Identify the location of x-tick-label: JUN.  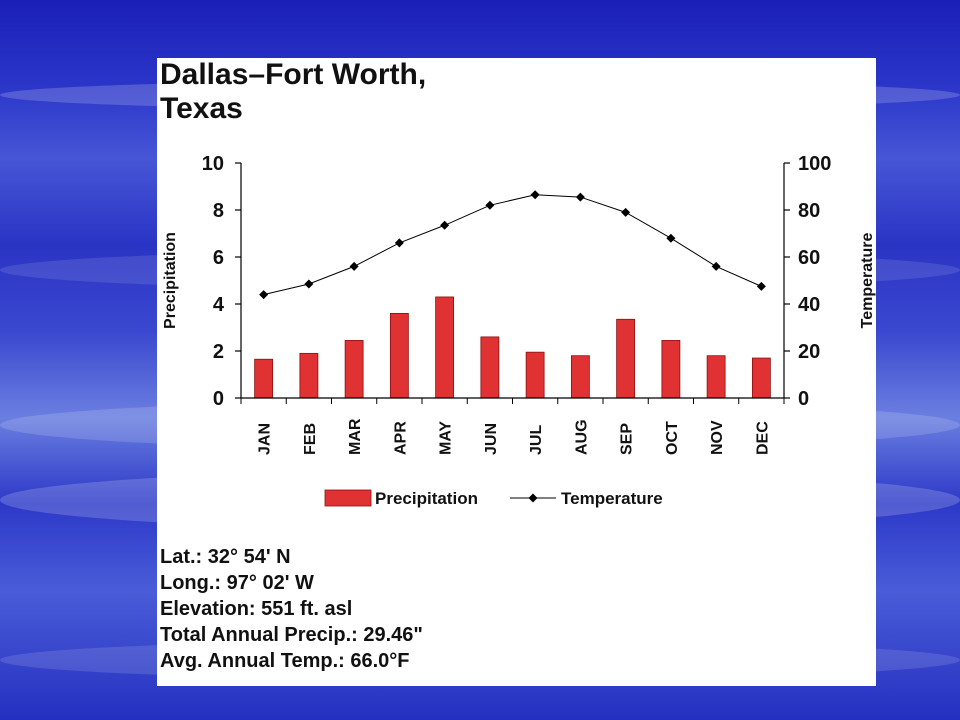
(491, 439).